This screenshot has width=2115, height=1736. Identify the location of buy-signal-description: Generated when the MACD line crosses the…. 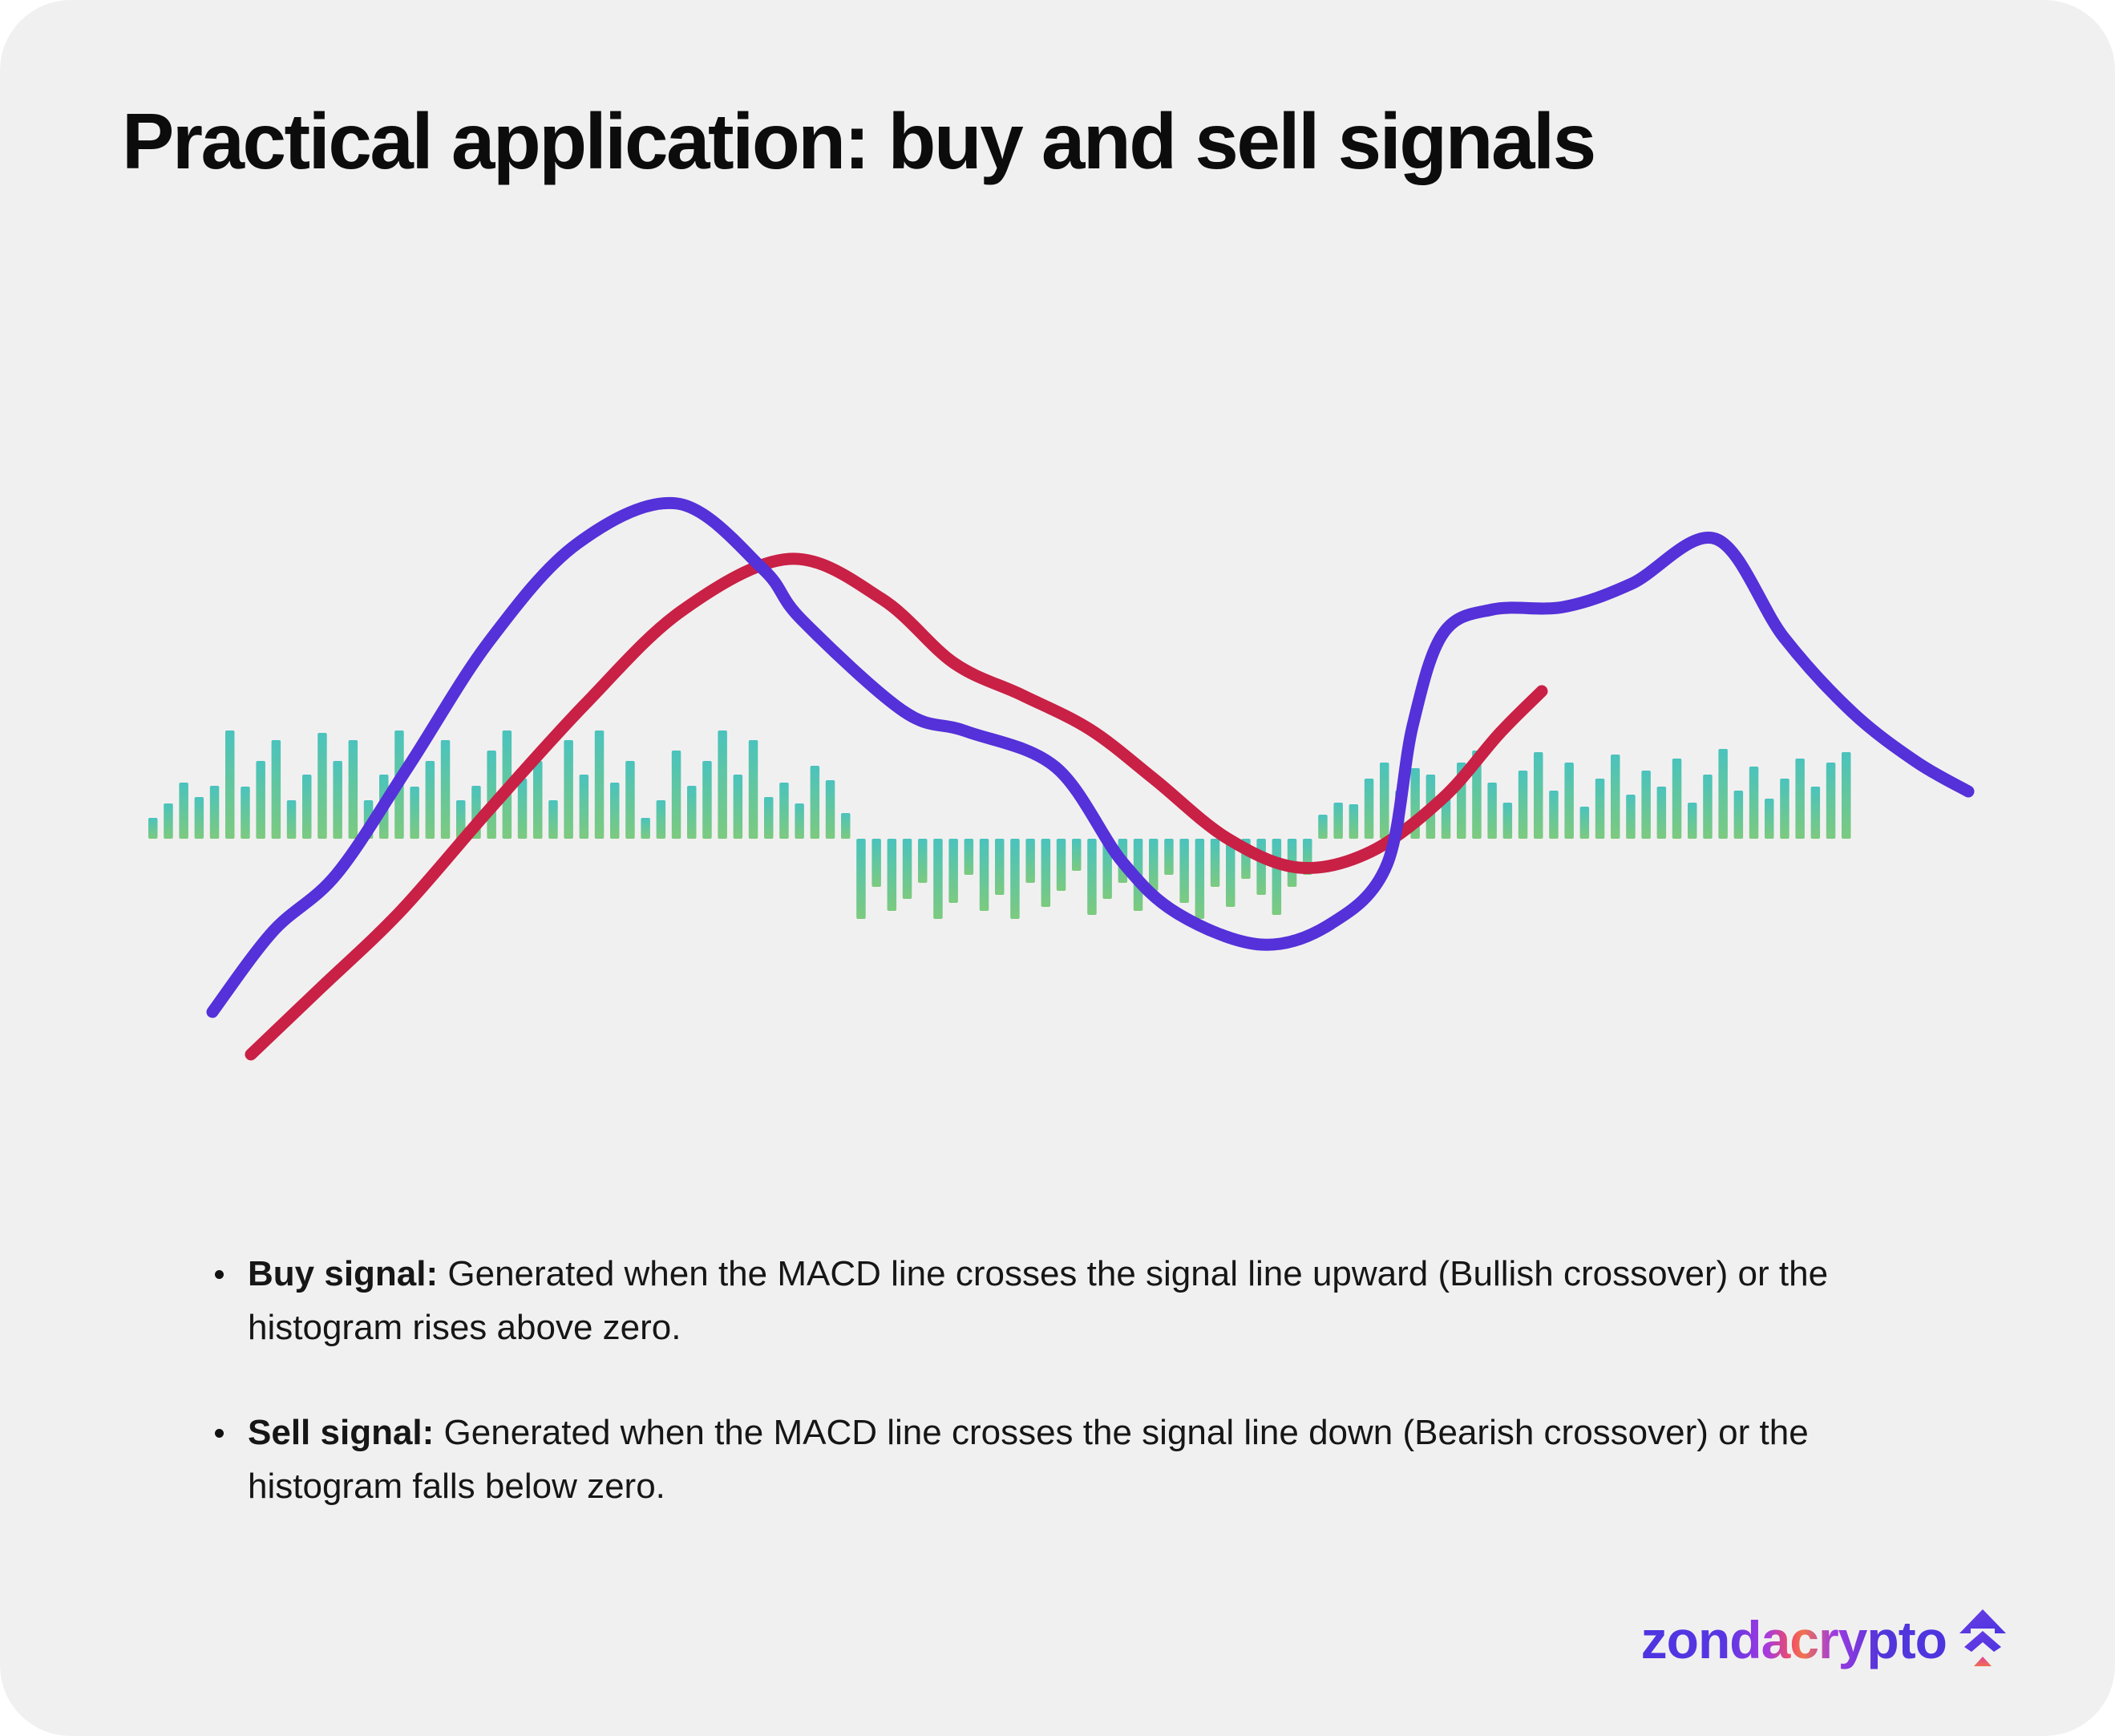
(1038, 1300).